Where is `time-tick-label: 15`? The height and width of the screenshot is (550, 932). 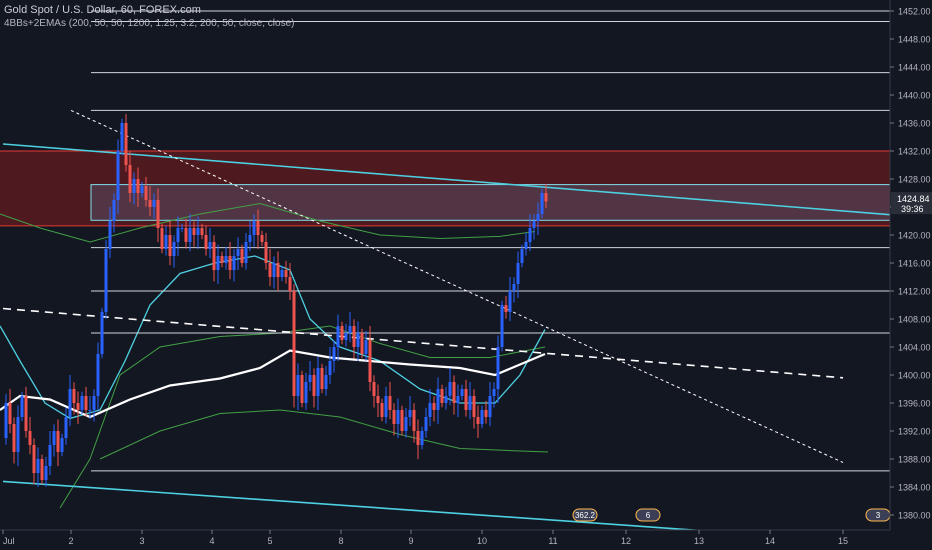 time-tick-label: 15 is located at coordinates (843, 541).